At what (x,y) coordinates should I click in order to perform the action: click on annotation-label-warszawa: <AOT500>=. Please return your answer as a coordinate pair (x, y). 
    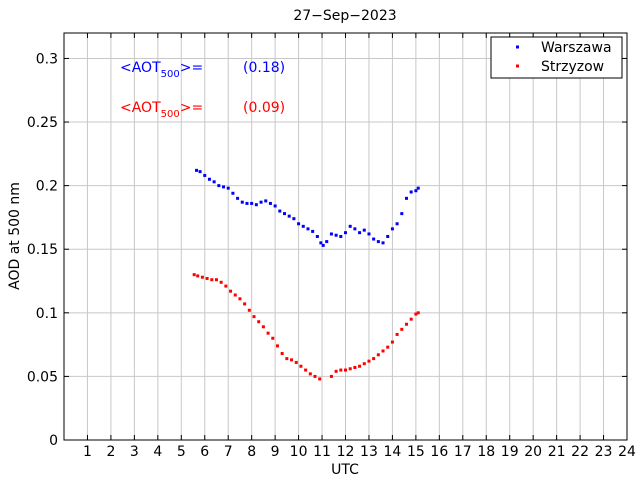
    Looking at the image, I should click on (161, 70).